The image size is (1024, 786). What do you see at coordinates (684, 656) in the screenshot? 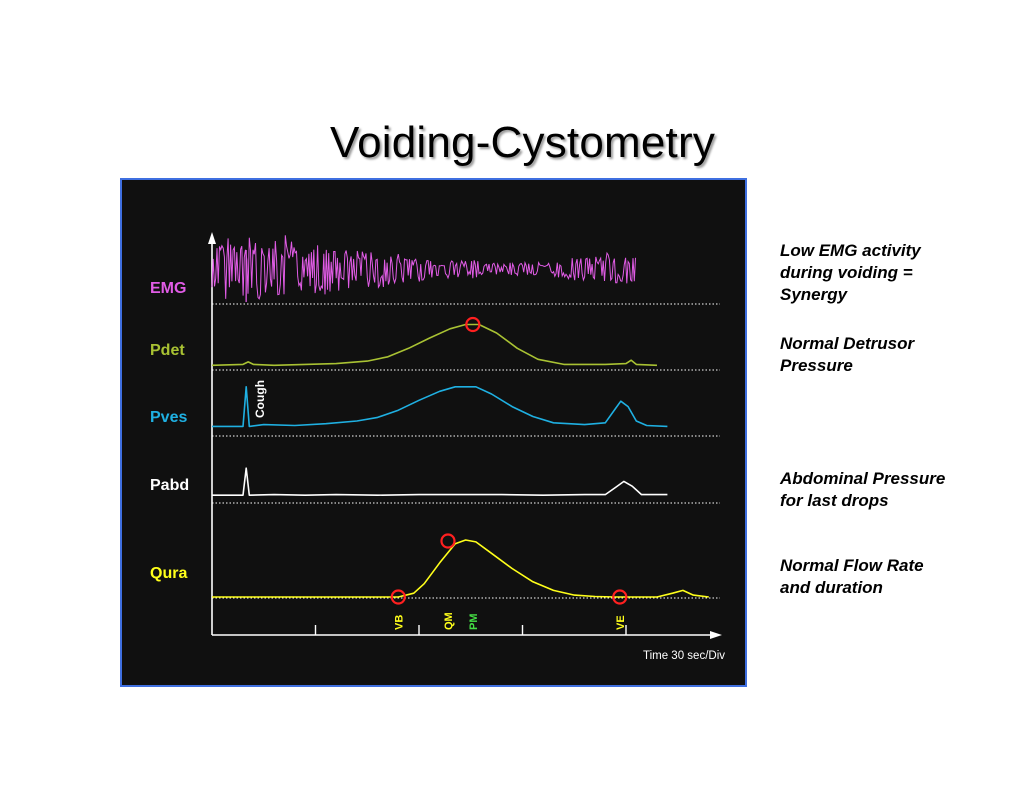
I see `x-axis-label: Time 30 sec/Div` at bounding box center [684, 656].